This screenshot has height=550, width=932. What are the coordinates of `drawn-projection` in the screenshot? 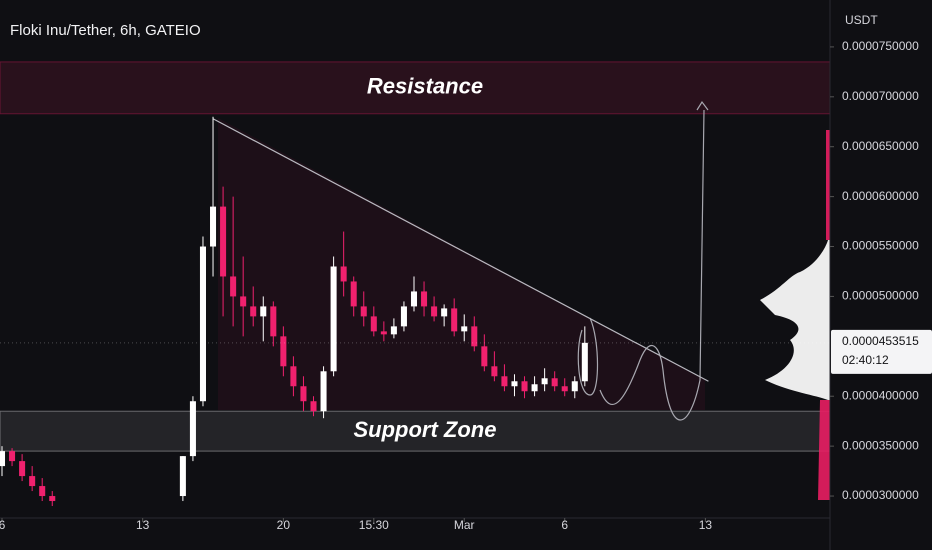 It's located at (643, 260).